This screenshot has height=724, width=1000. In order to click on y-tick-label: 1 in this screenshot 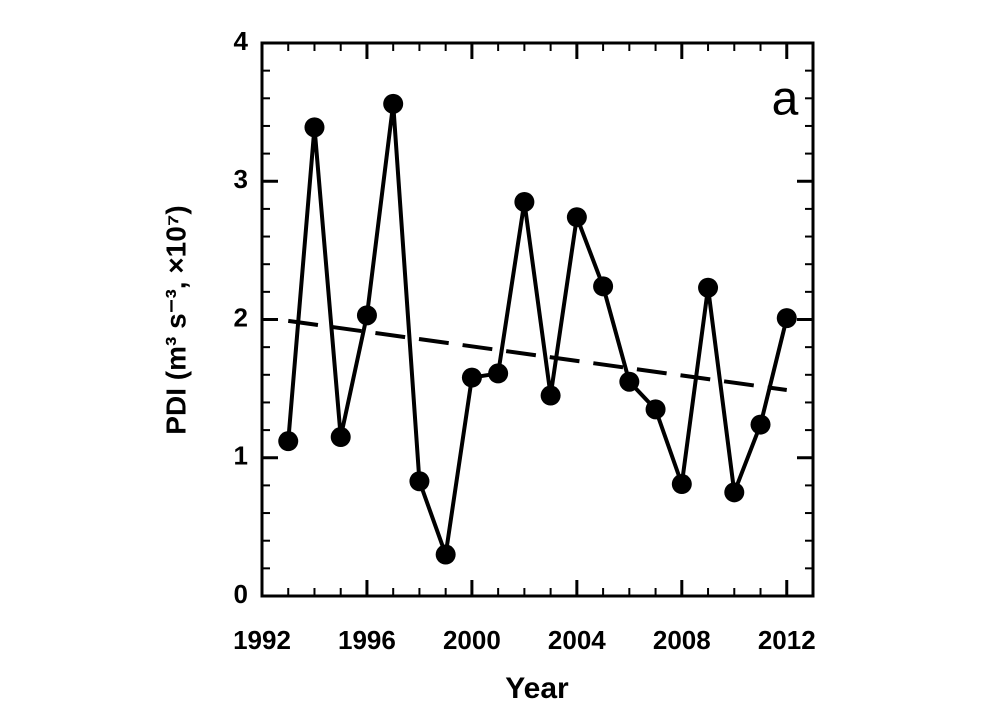, I will do `click(241, 456)`.